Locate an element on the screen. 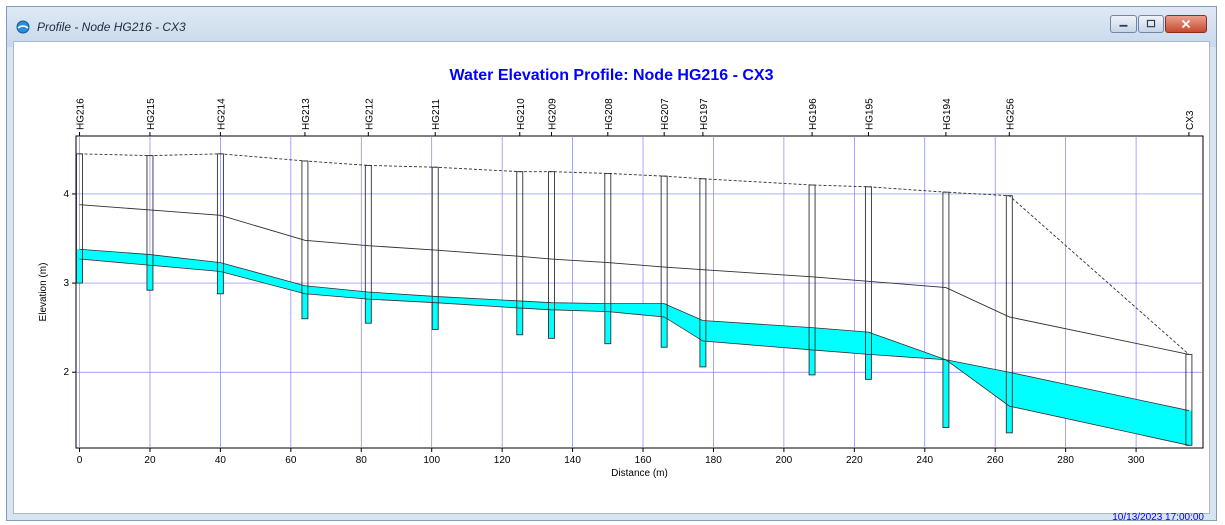 The height and width of the screenshot is (525, 1225). x-axis-title: Distance (m) is located at coordinates (639, 473).